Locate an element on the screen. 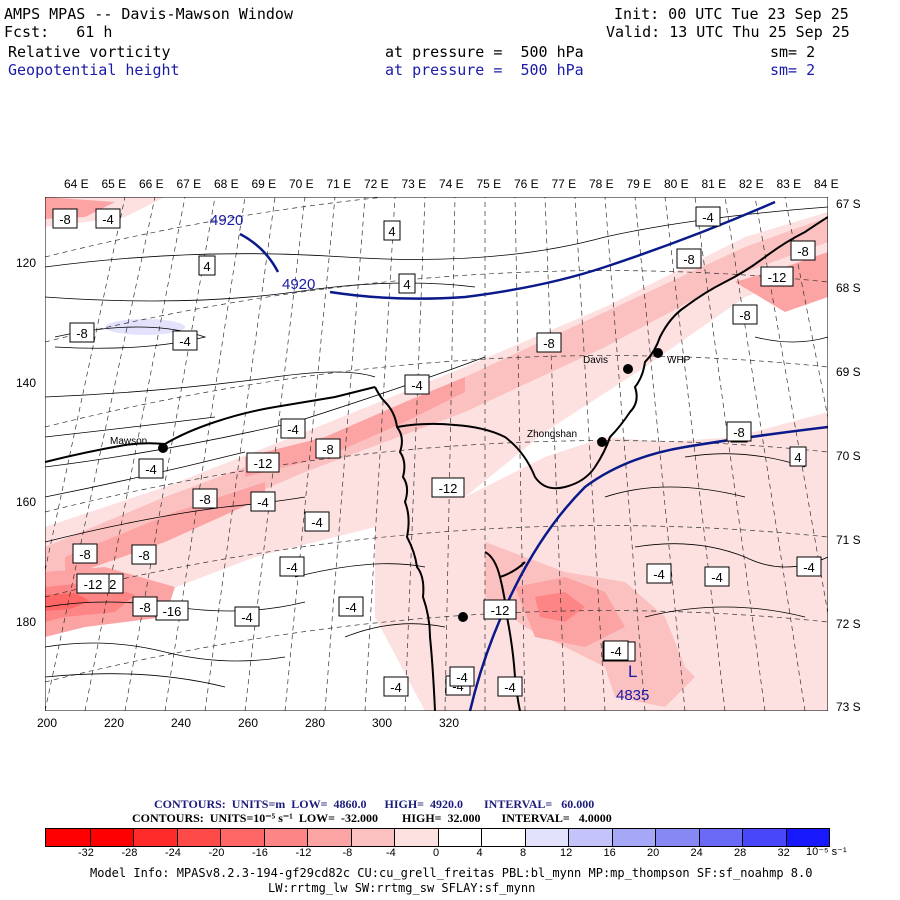 The width and height of the screenshot is (900, 900). longitude-label: 84 E is located at coordinates (826, 184).